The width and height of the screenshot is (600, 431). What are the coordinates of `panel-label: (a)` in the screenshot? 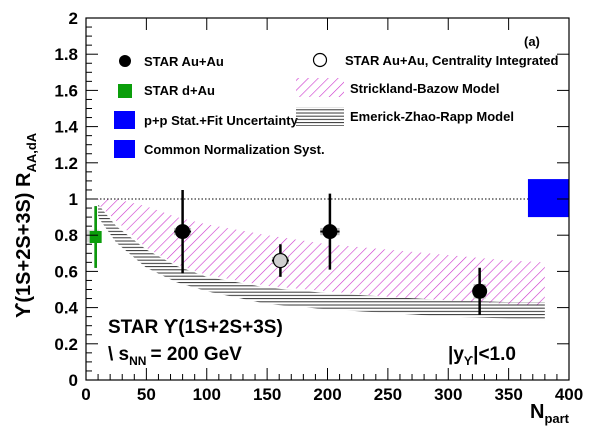 It's located at (532, 41).